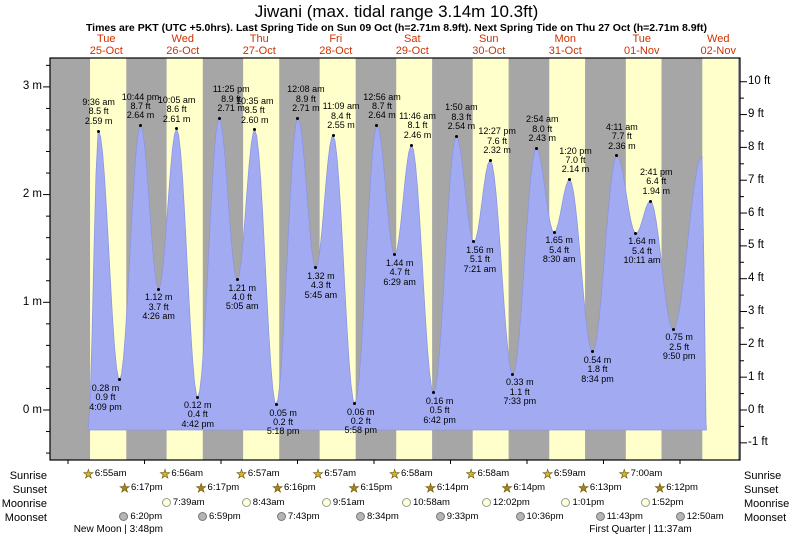 This screenshot has width=793, height=539. What do you see at coordinates (765, 518) in the screenshot?
I see `moonset-row-label-right: Moonset` at bounding box center [765, 518].